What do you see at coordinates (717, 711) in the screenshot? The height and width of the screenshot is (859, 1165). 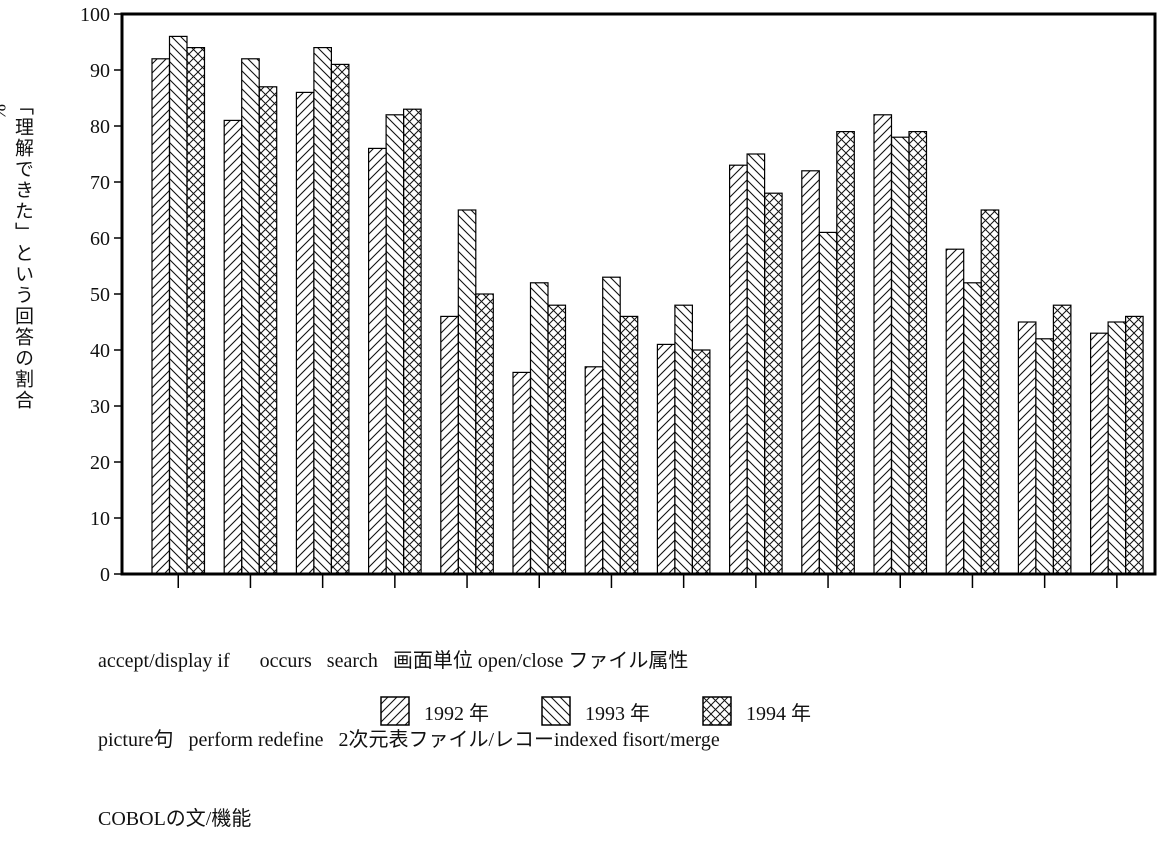 I see `legend-swatch-cross-hatch` at bounding box center [717, 711].